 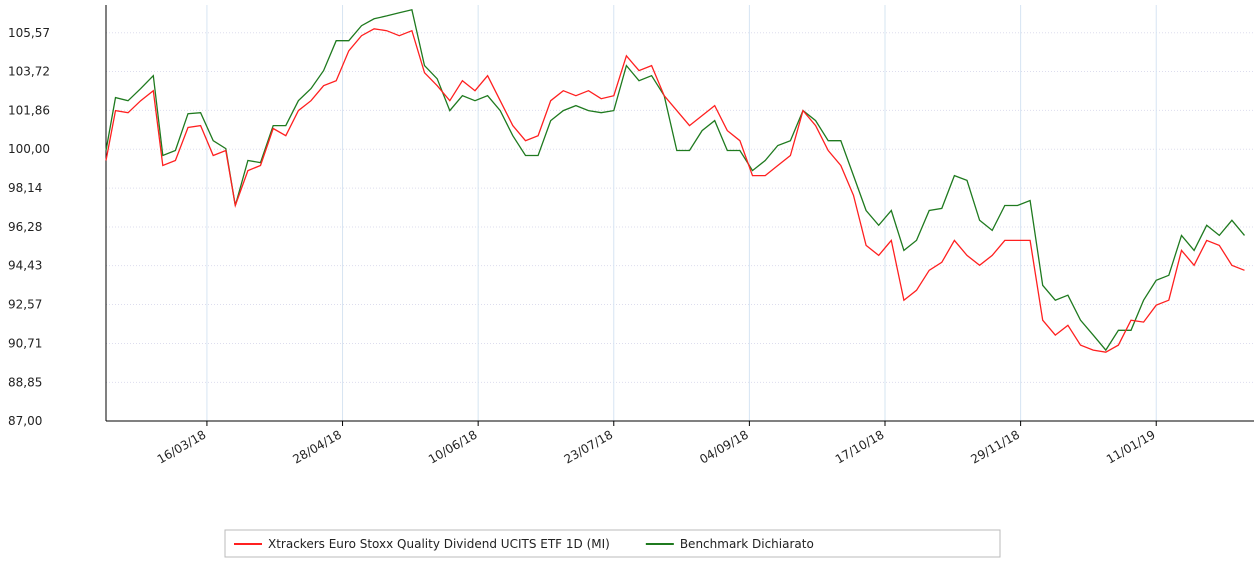 What do you see at coordinates (25, 188) in the screenshot?
I see `y-tick-label: 98,14` at bounding box center [25, 188].